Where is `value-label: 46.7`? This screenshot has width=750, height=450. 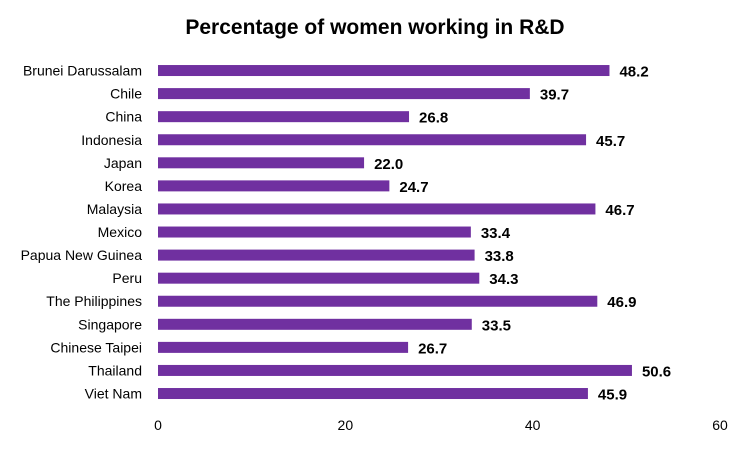
value-label: 46.7 is located at coordinates (619, 210).